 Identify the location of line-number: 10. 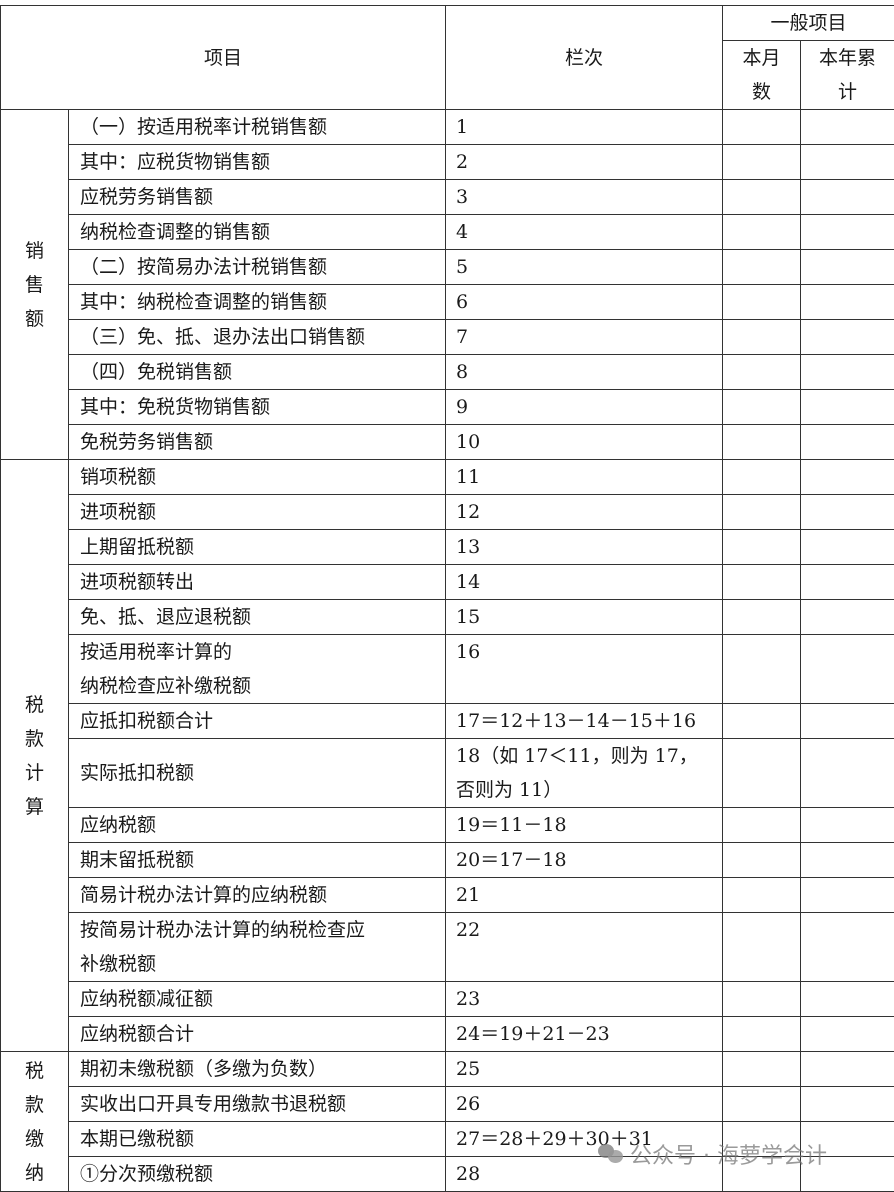
(584, 442).